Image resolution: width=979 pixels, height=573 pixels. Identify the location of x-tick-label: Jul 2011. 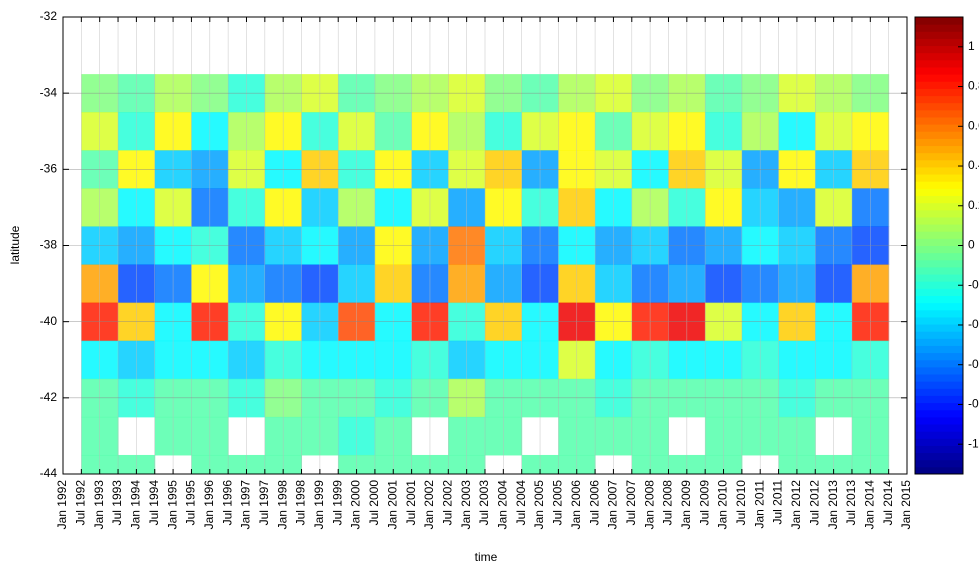
(778, 502).